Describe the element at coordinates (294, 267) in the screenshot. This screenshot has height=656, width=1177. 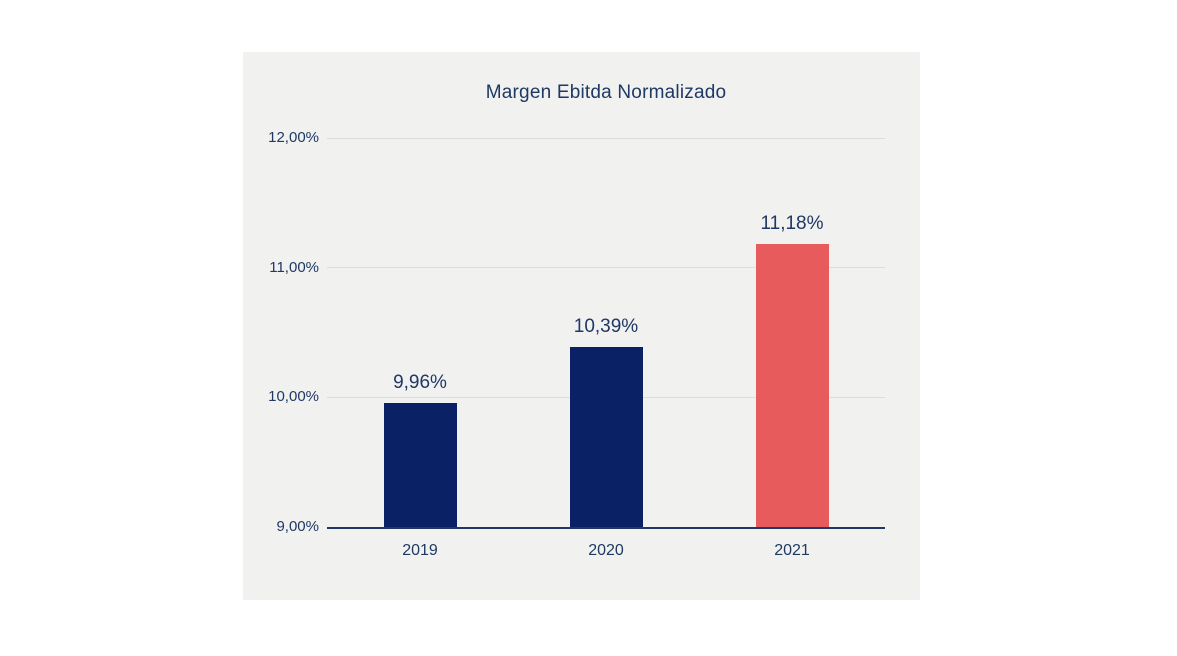
I see `y-tick-label: 11,00%` at that location.